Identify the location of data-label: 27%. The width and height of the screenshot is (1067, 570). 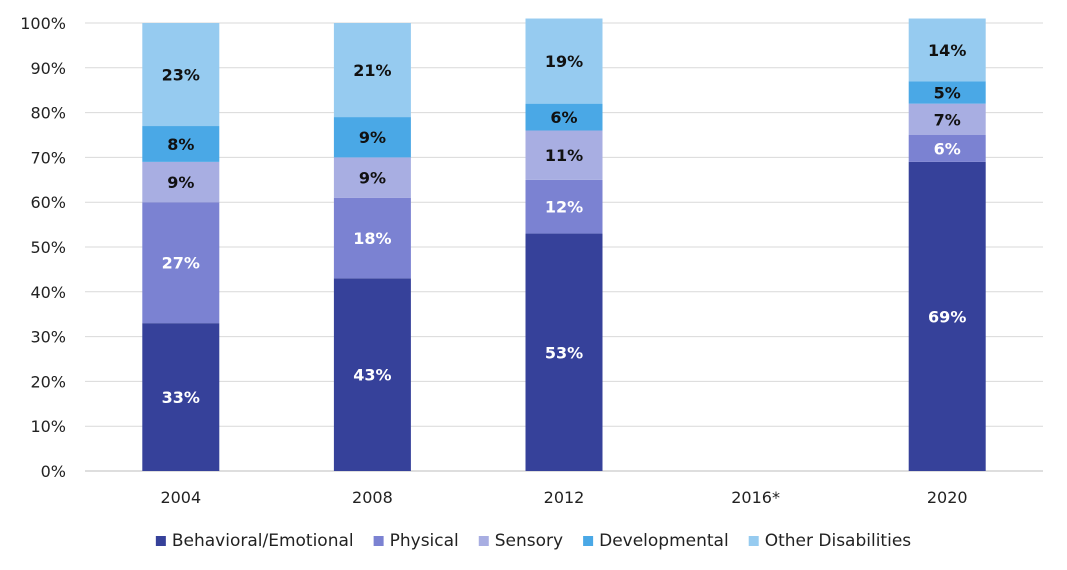
(181, 263).